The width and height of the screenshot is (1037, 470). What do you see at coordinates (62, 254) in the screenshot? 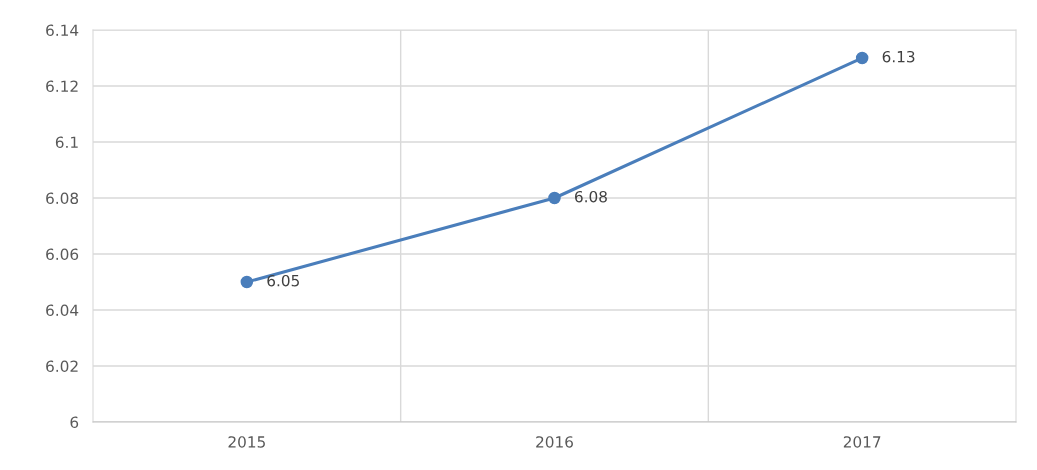
I see `y-tick-label: 6.06` at bounding box center [62, 254].